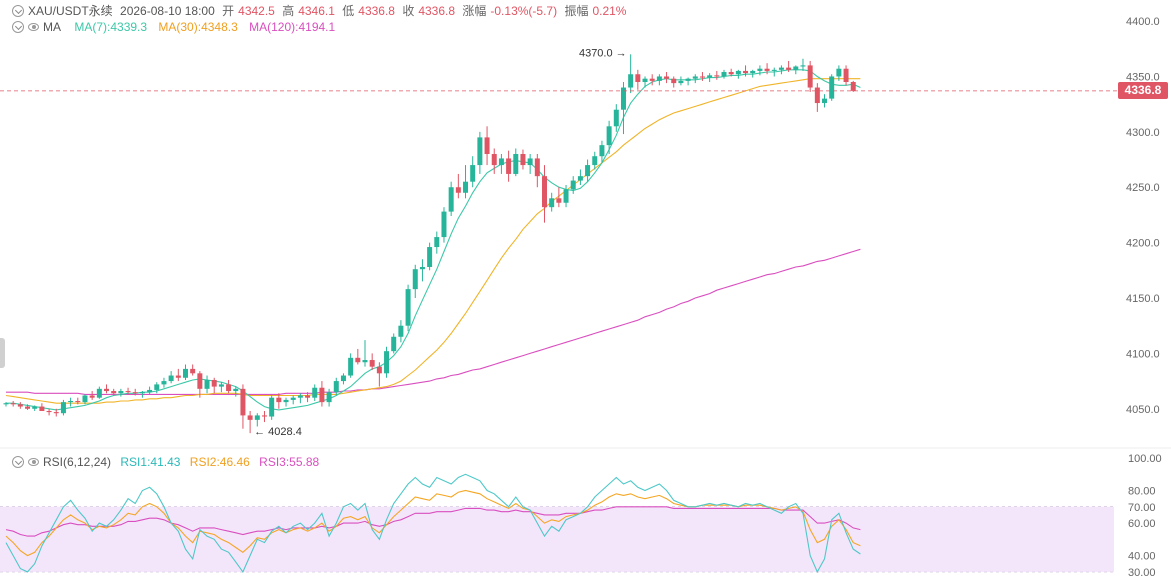 The image size is (1171, 582). I want to click on price-tick-label: 4100.0, so click(1143, 354).